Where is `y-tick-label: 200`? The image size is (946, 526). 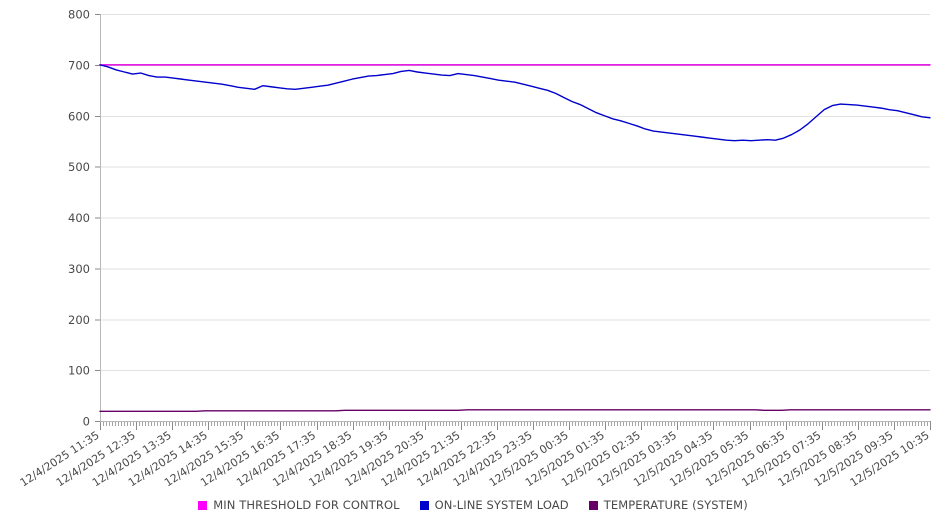 y-tick-label: 200 is located at coordinates (79, 320).